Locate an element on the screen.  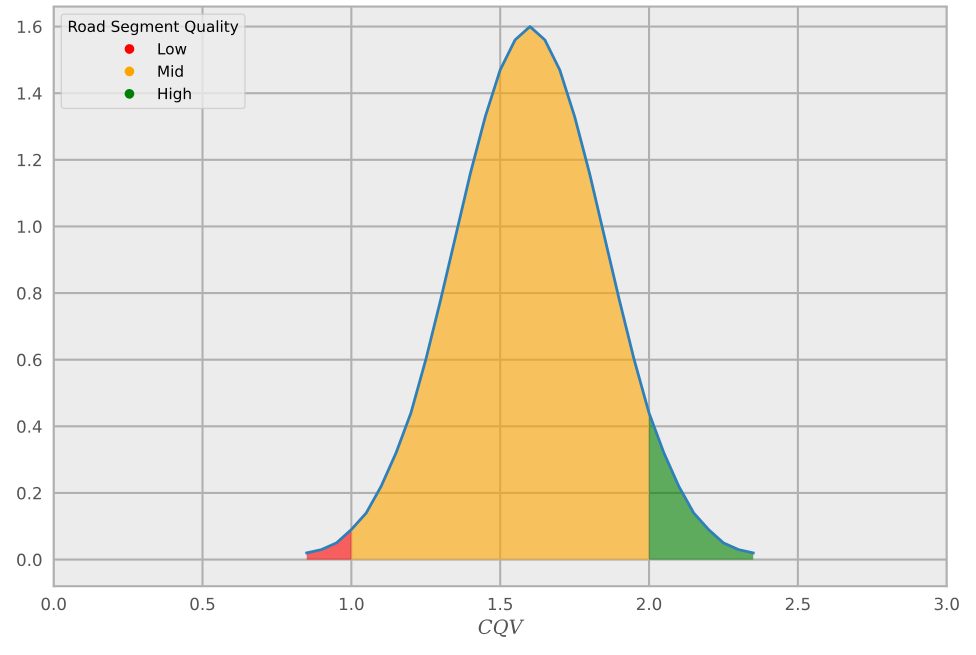
y-tick-label: 0.4 is located at coordinates (29, 426).